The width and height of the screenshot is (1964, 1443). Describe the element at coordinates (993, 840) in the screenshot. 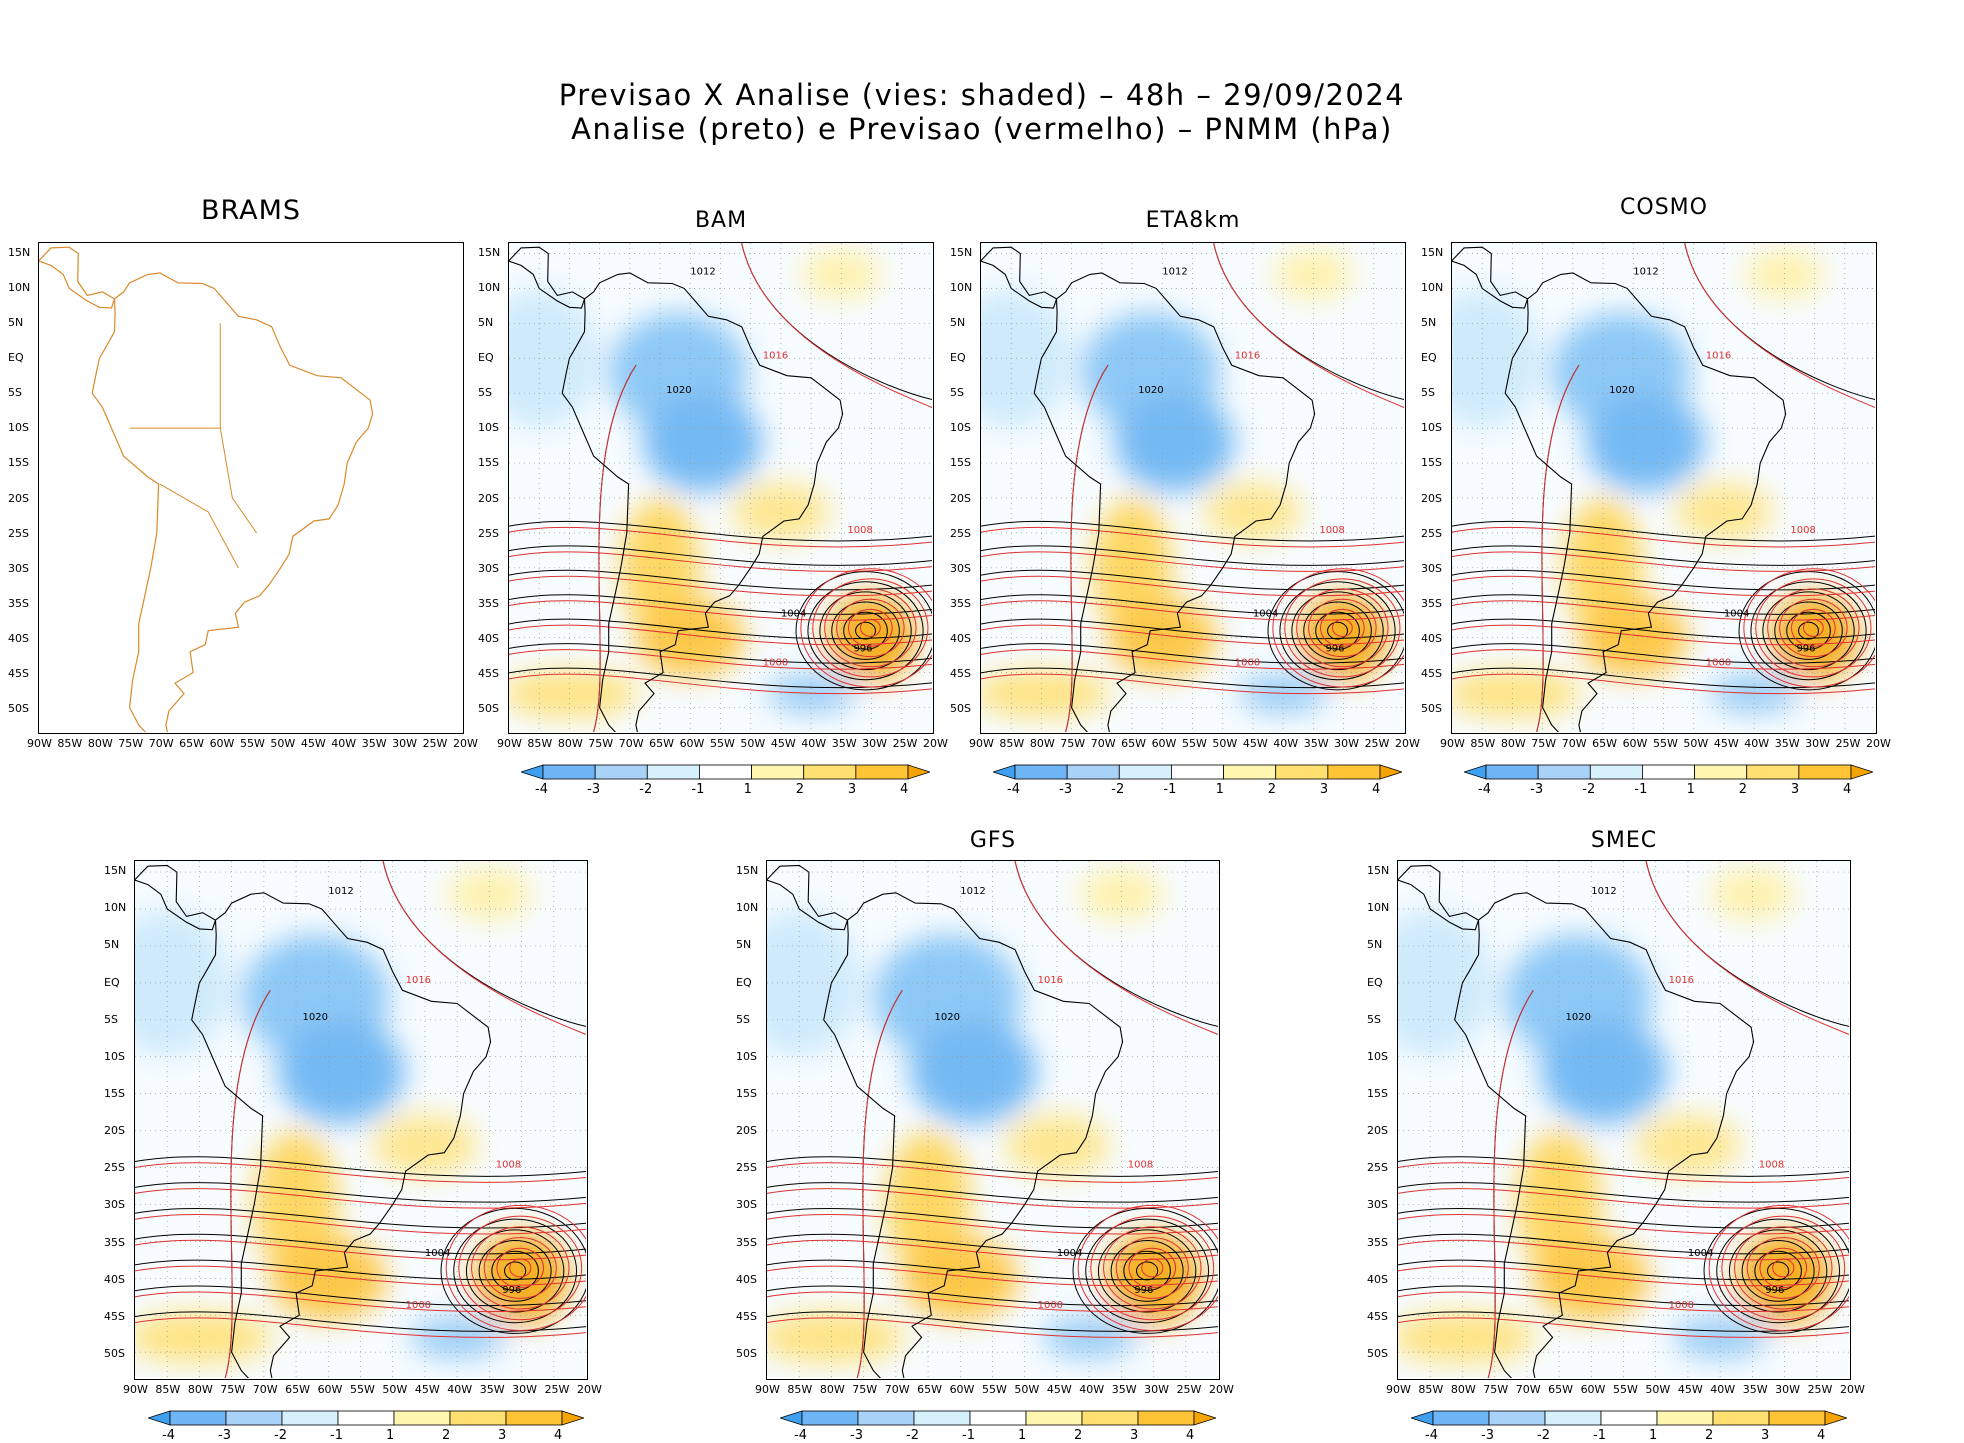

I see `panel-title: GFS` at that location.